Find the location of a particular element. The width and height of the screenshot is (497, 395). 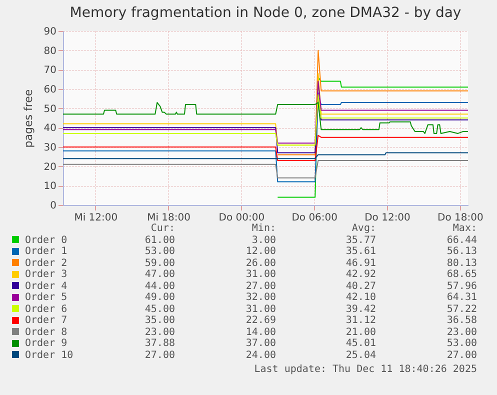

legend-label: Order 9 is located at coordinates (46, 344).